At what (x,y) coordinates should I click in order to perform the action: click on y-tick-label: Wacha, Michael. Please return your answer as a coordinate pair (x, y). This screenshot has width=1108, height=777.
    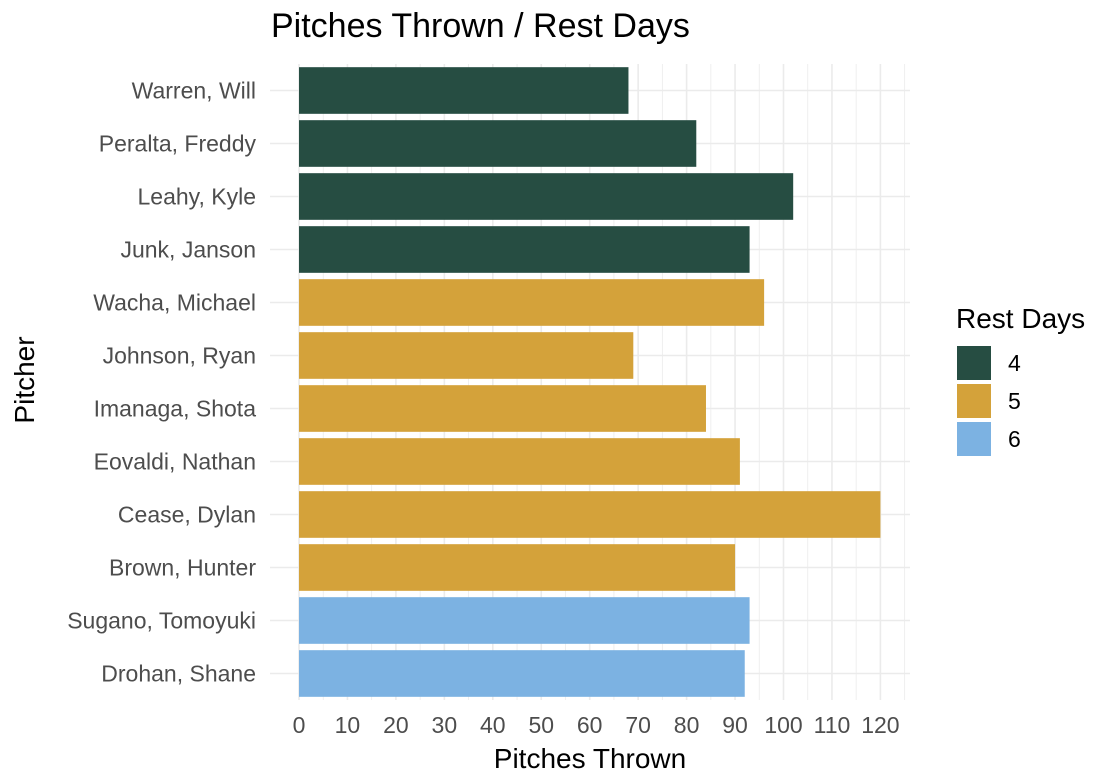
    Looking at the image, I should click on (174, 303).